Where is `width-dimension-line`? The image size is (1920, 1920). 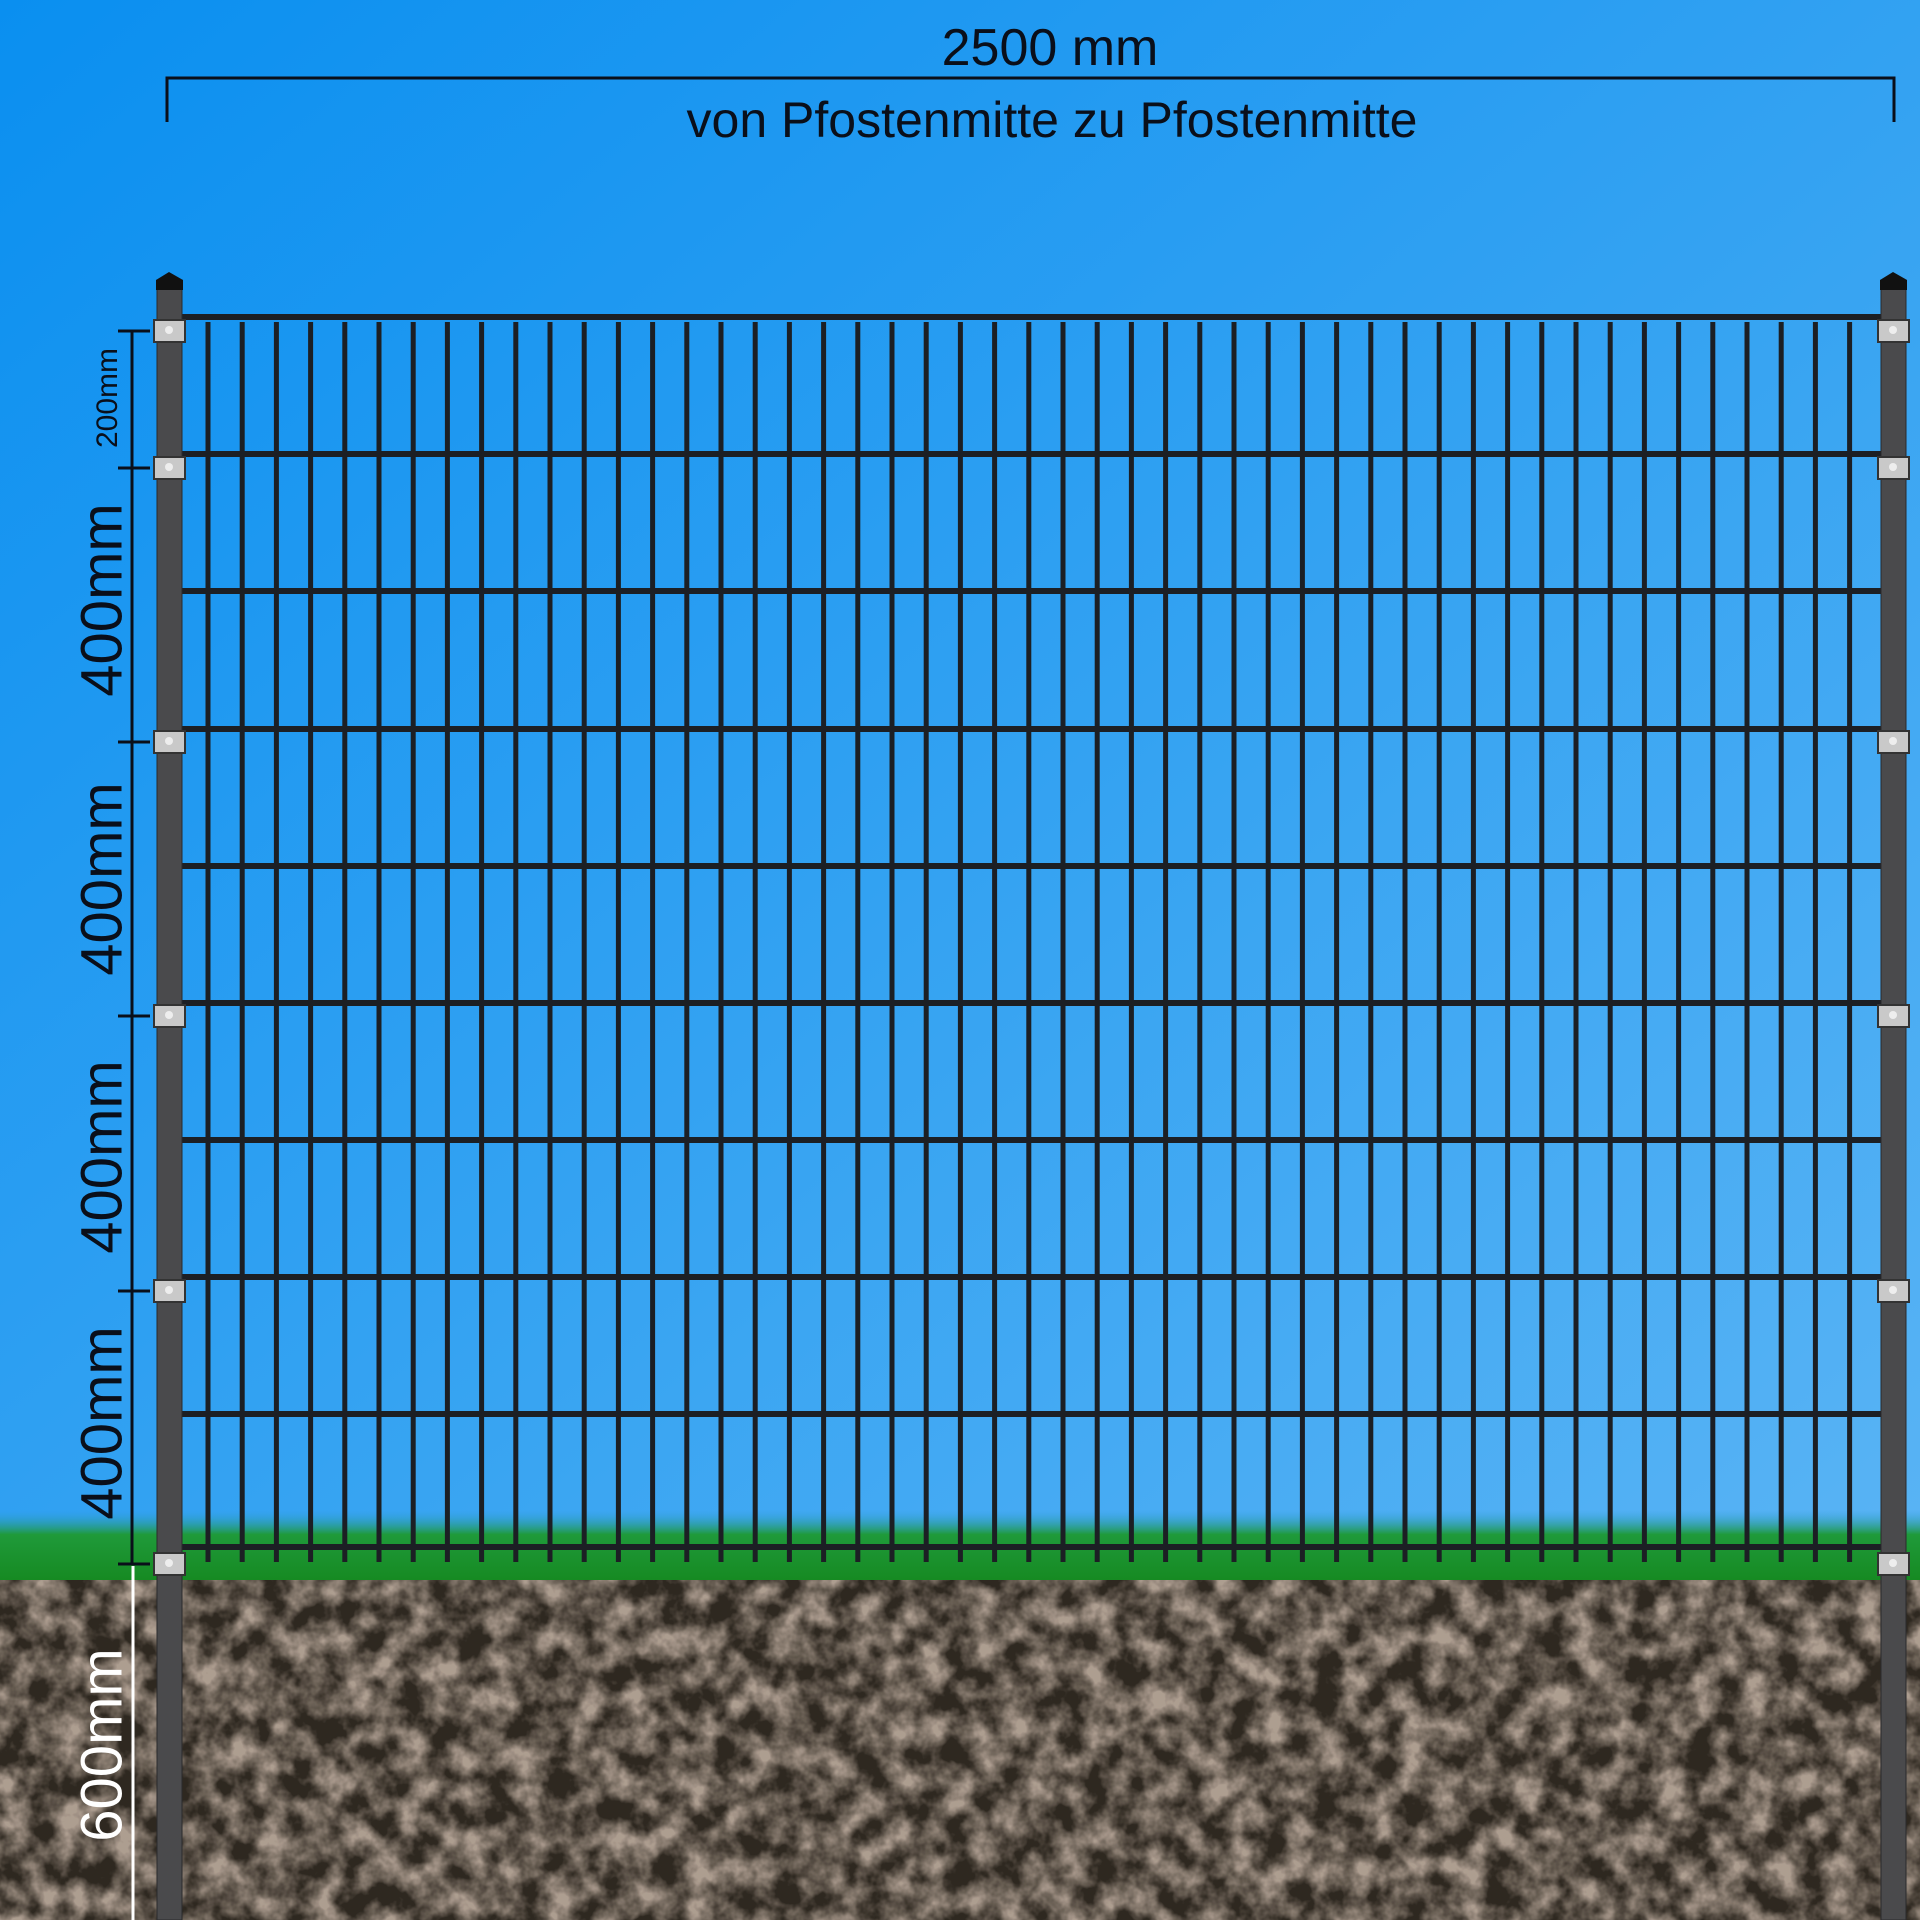
width-dimension-line is located at coordinates (1030, 99).